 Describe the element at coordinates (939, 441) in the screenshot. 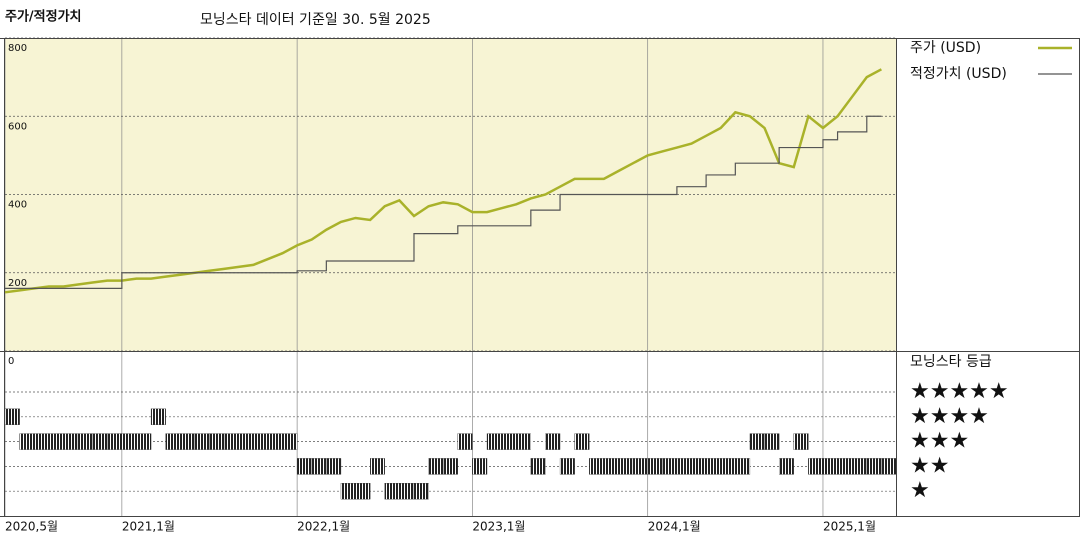

I see `rating-level-label: ★★★` at that location.